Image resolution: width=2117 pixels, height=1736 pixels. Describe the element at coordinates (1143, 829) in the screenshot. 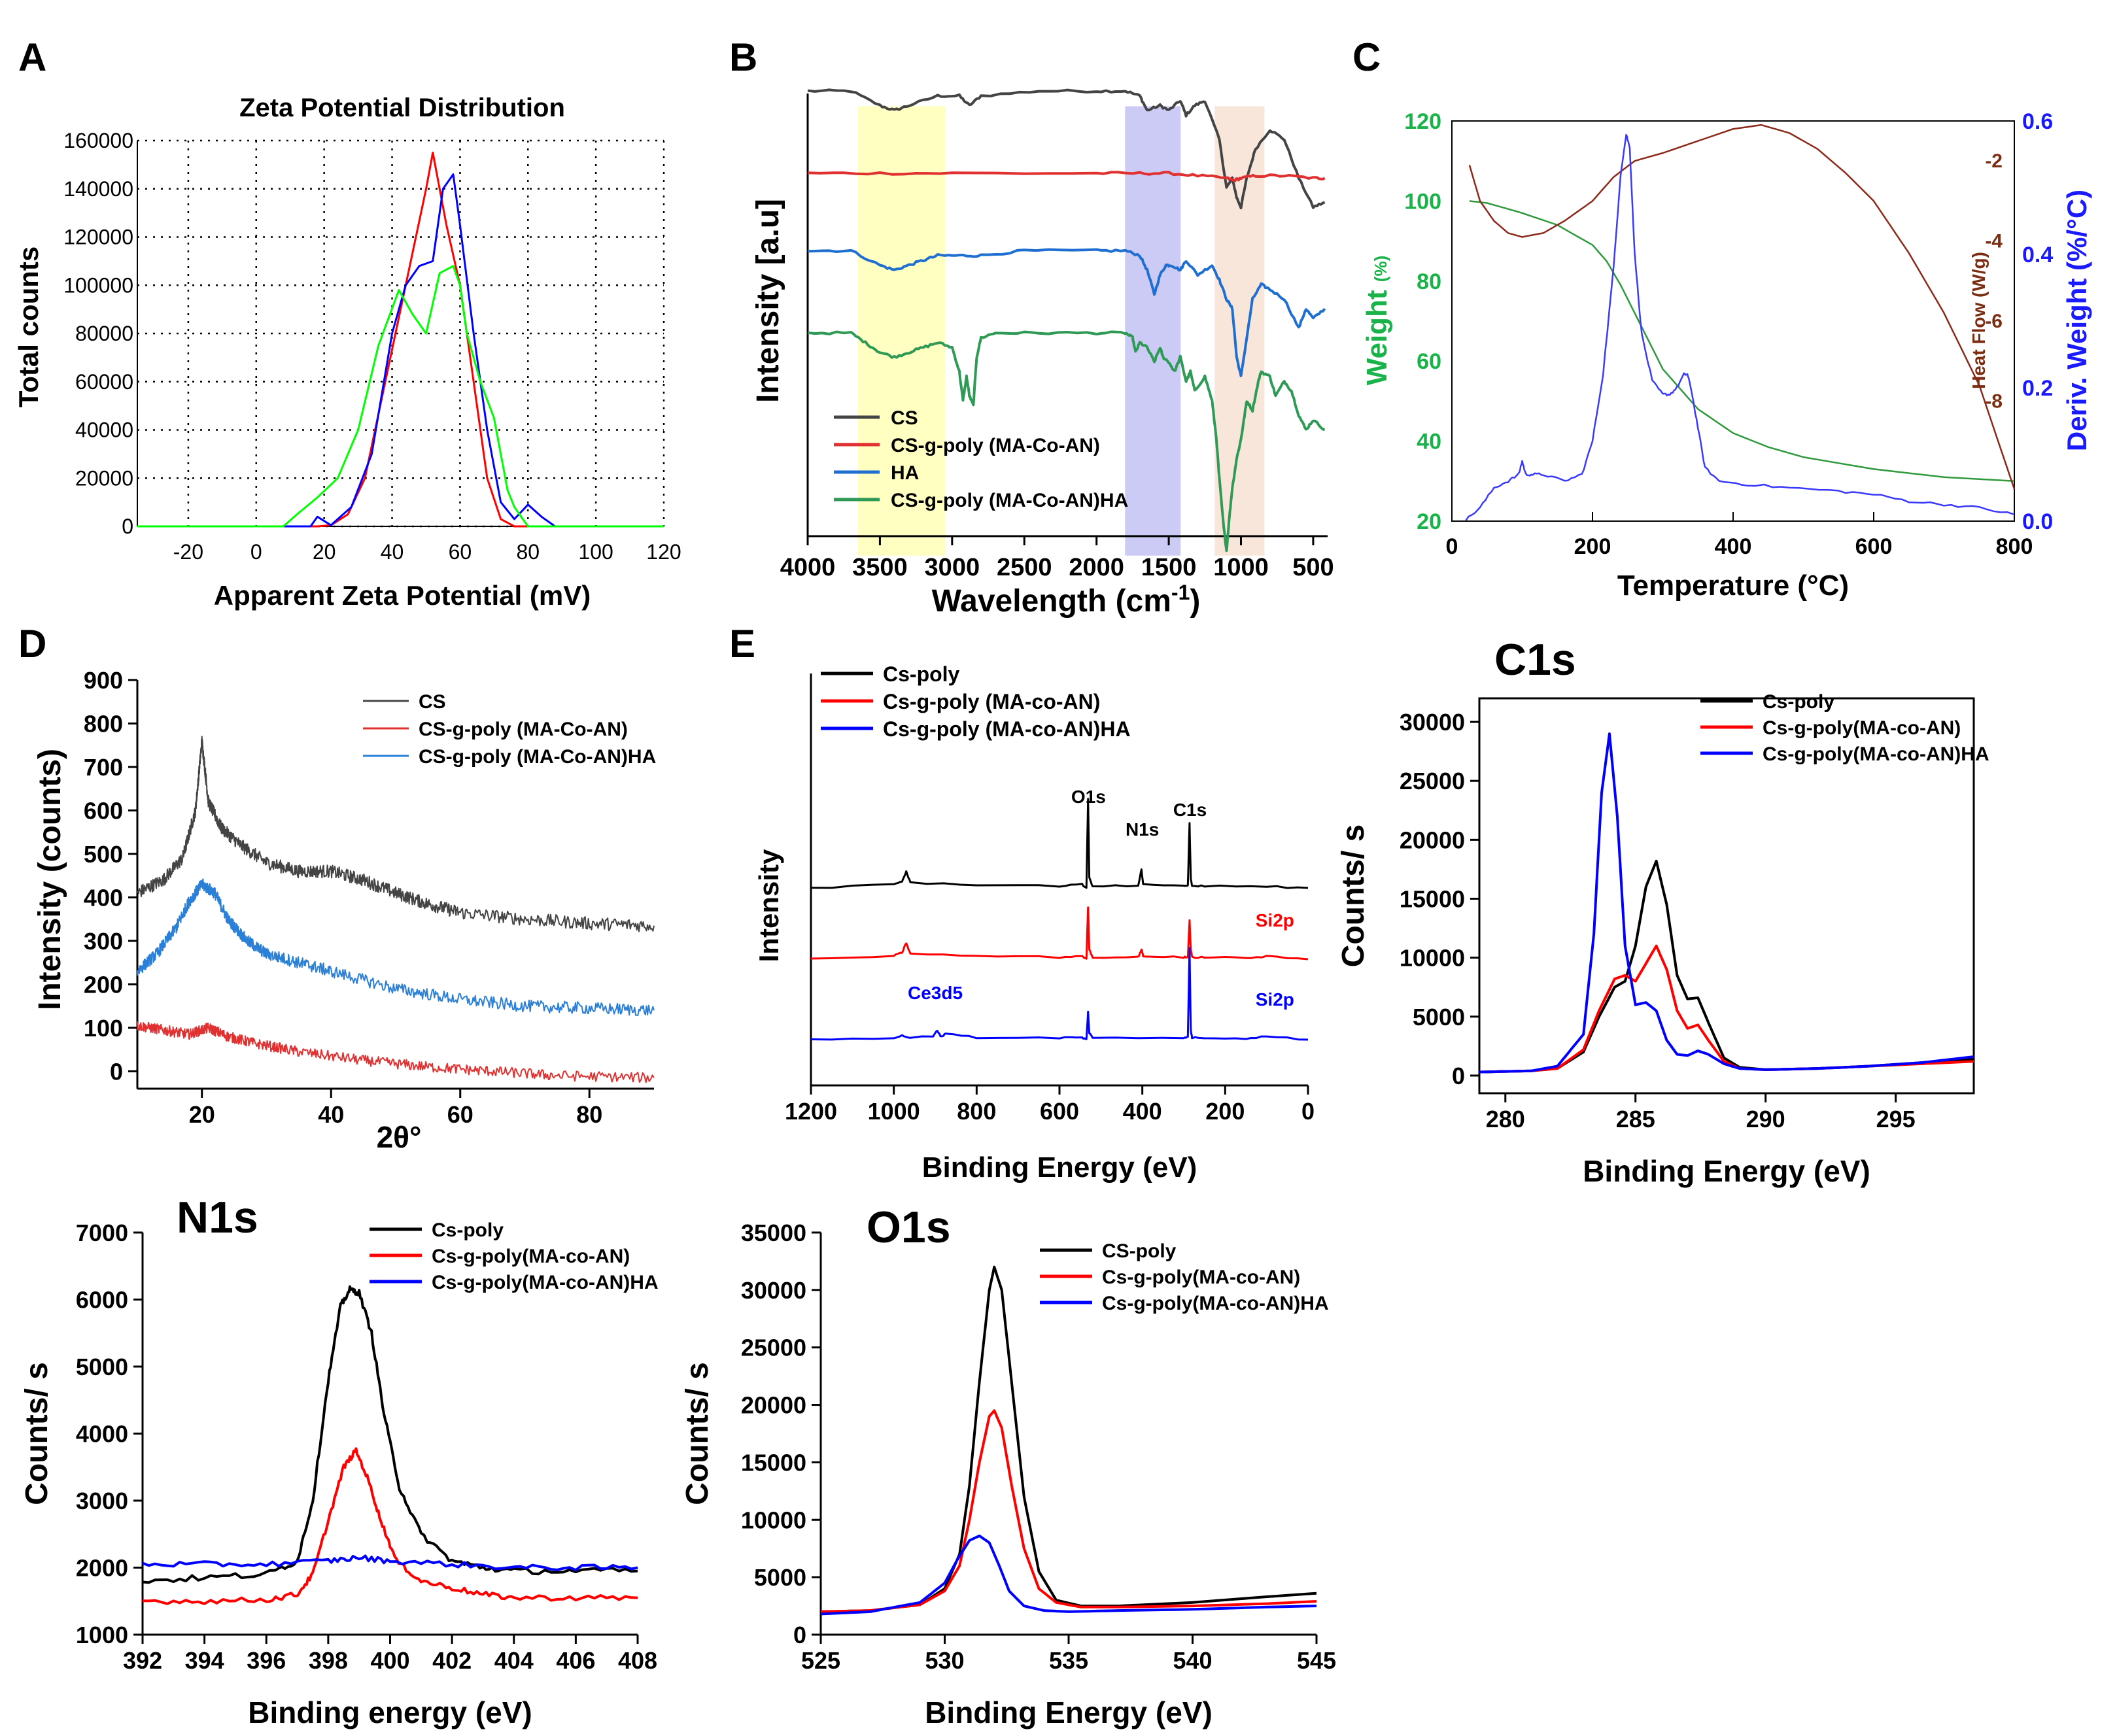

I see `peak-annotation: N1s` at that location.